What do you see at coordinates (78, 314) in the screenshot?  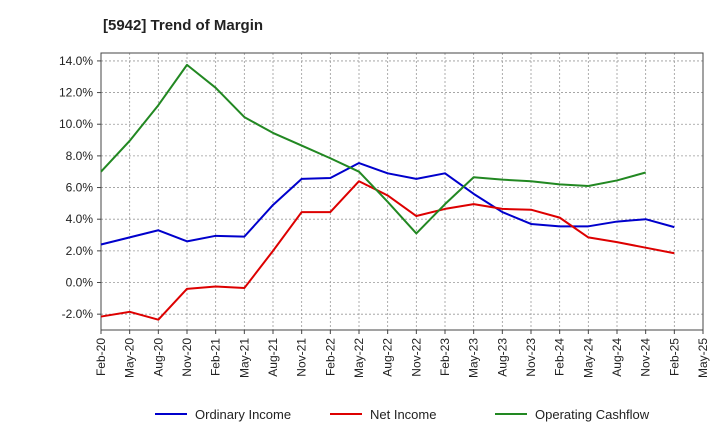 I see `y-tick-label: -2.0%` at bounding box center [78, 314].